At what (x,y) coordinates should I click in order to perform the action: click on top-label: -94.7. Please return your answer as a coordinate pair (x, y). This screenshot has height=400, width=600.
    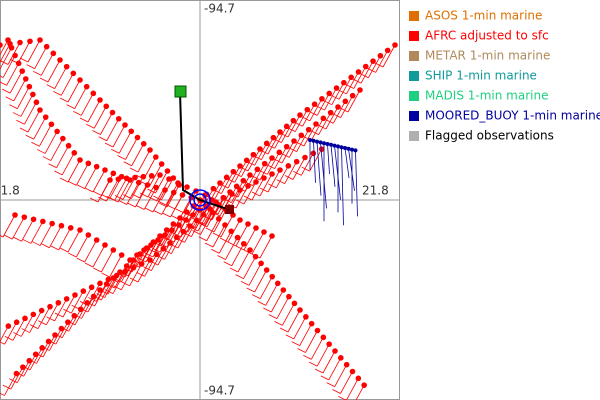
    Looking at the image, I should click on (219, 9).